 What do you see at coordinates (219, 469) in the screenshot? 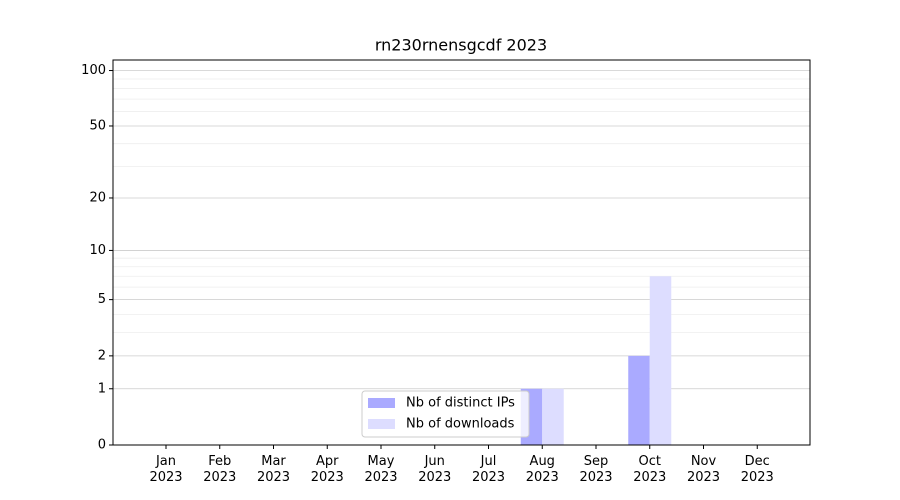
I see `x-tick-label: Feb 2023` at bounding box center [219, 469].